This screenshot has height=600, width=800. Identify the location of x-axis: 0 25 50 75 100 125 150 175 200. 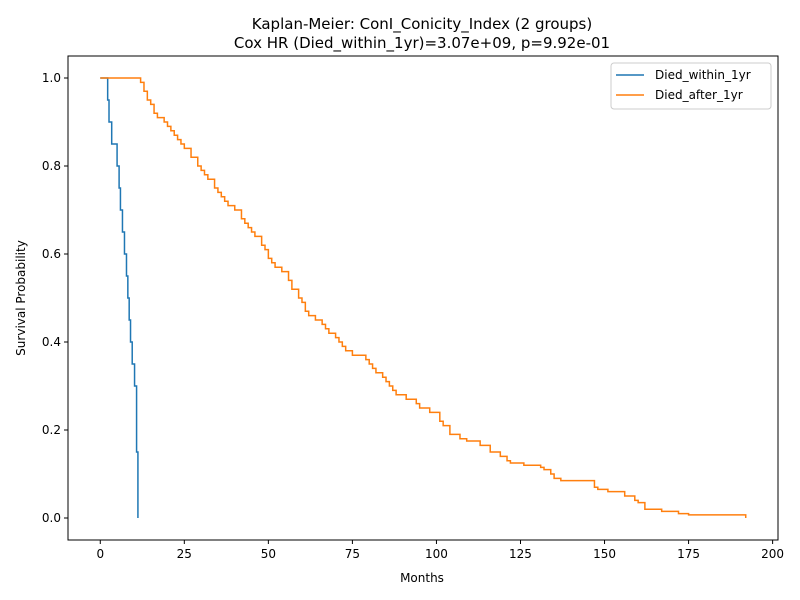
(440, 550).